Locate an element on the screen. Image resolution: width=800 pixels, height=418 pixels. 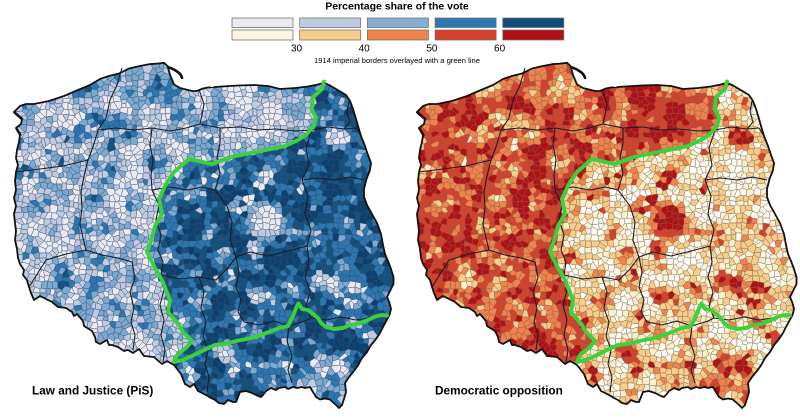
svg-text: Percentage share of the vote is located at coordinates (397, 7).